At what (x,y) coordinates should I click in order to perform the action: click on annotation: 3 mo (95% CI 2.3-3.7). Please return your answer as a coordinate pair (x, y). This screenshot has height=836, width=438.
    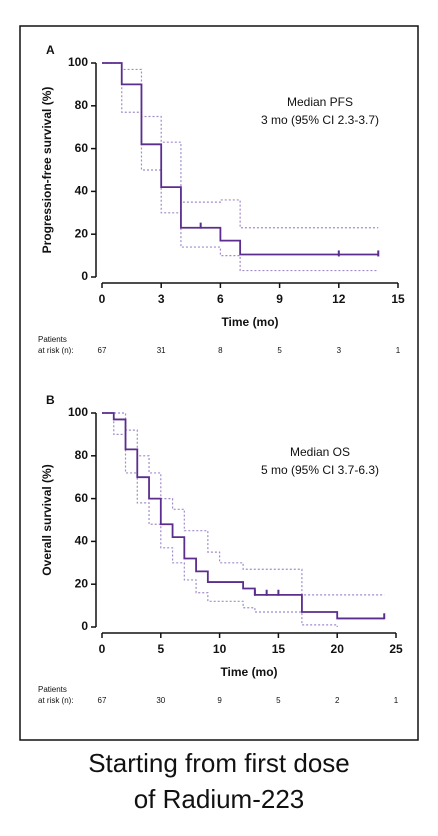
    Looking at the image, I should click on (320, 120).